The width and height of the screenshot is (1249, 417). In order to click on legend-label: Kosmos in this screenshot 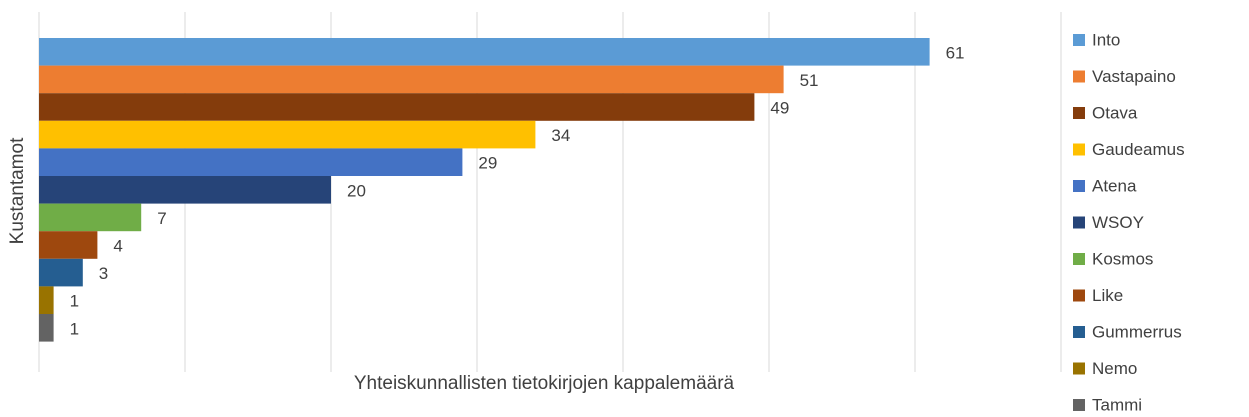, I will do `click(1122, 258)`.